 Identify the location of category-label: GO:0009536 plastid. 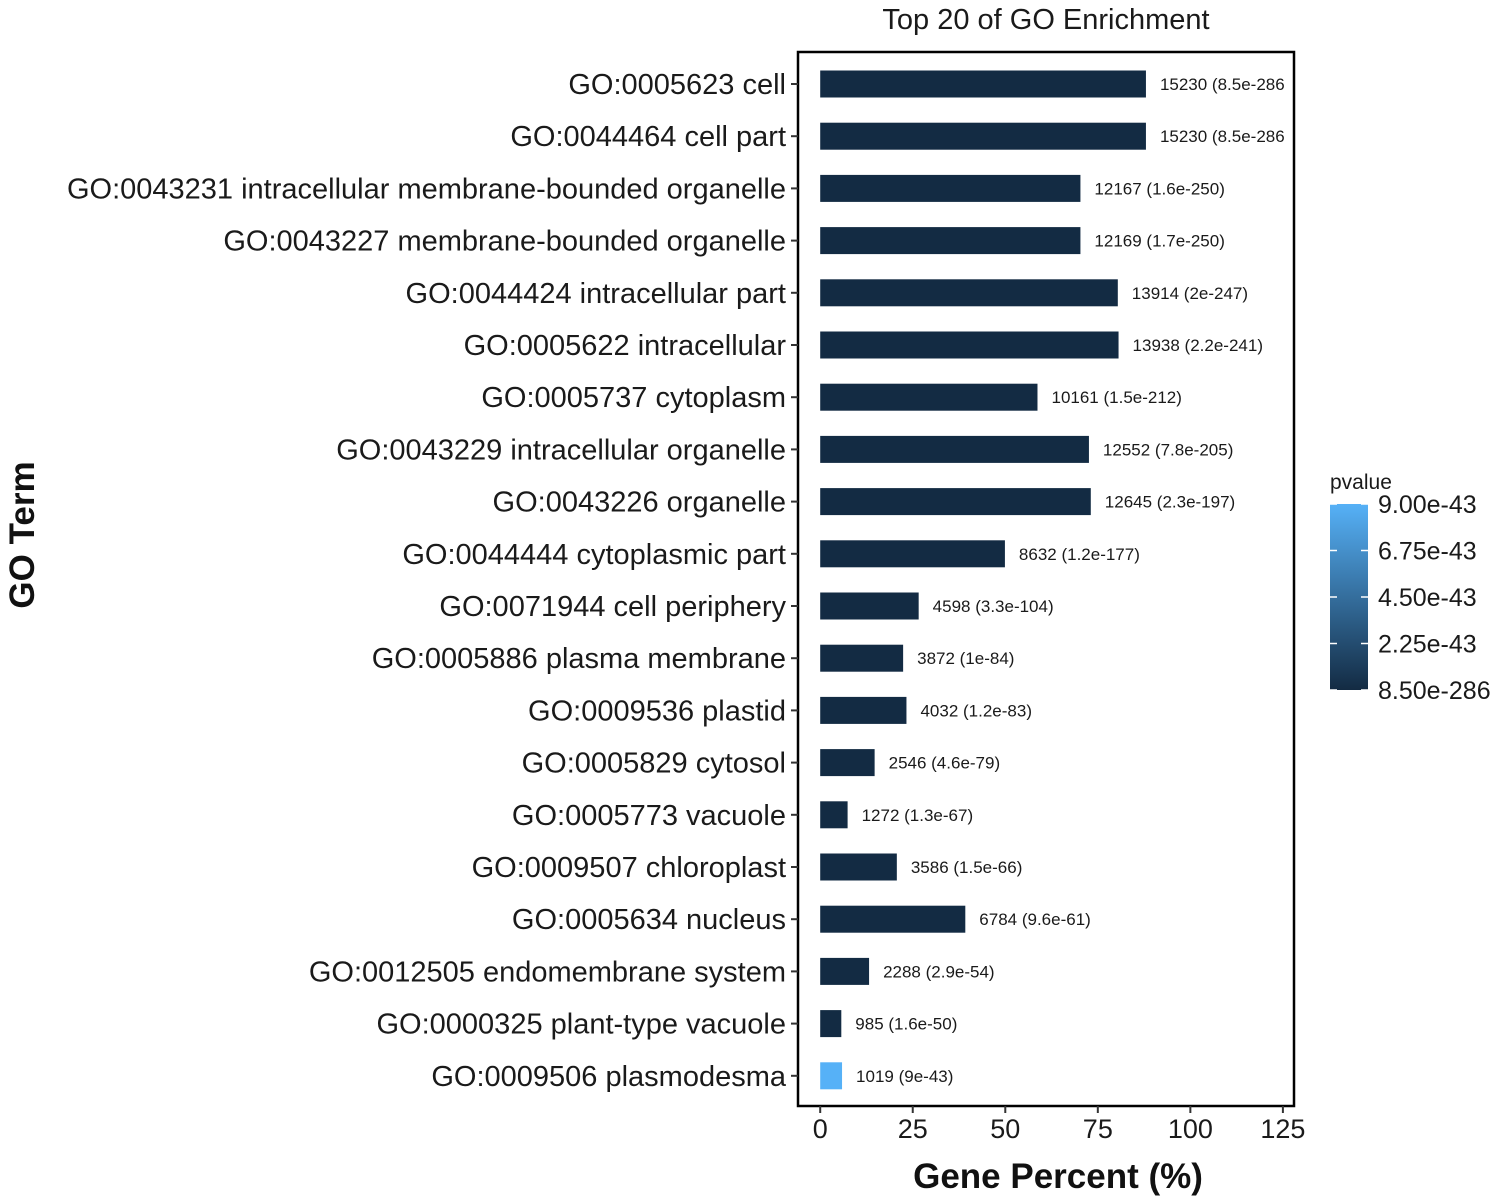
(657, 711).